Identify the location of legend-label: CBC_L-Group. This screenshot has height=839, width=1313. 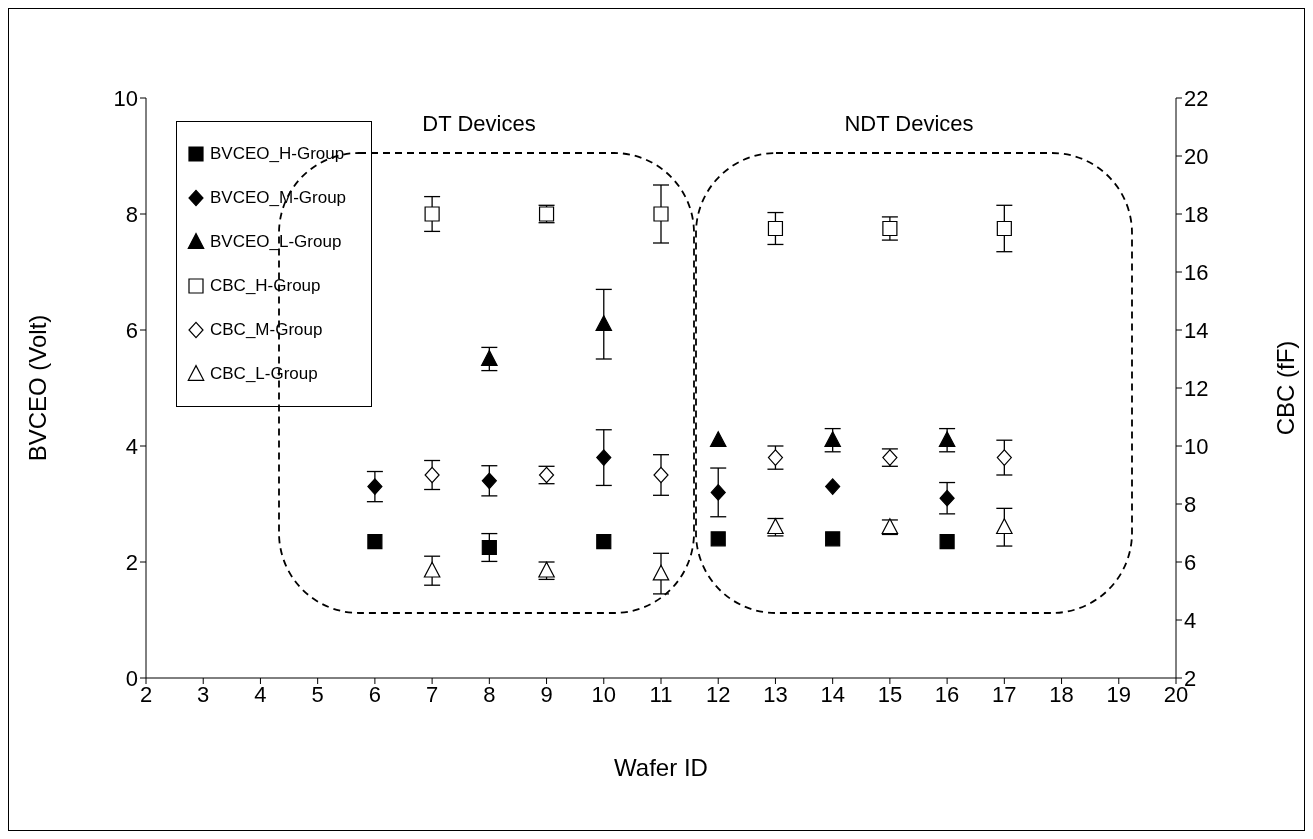
(264, 374).